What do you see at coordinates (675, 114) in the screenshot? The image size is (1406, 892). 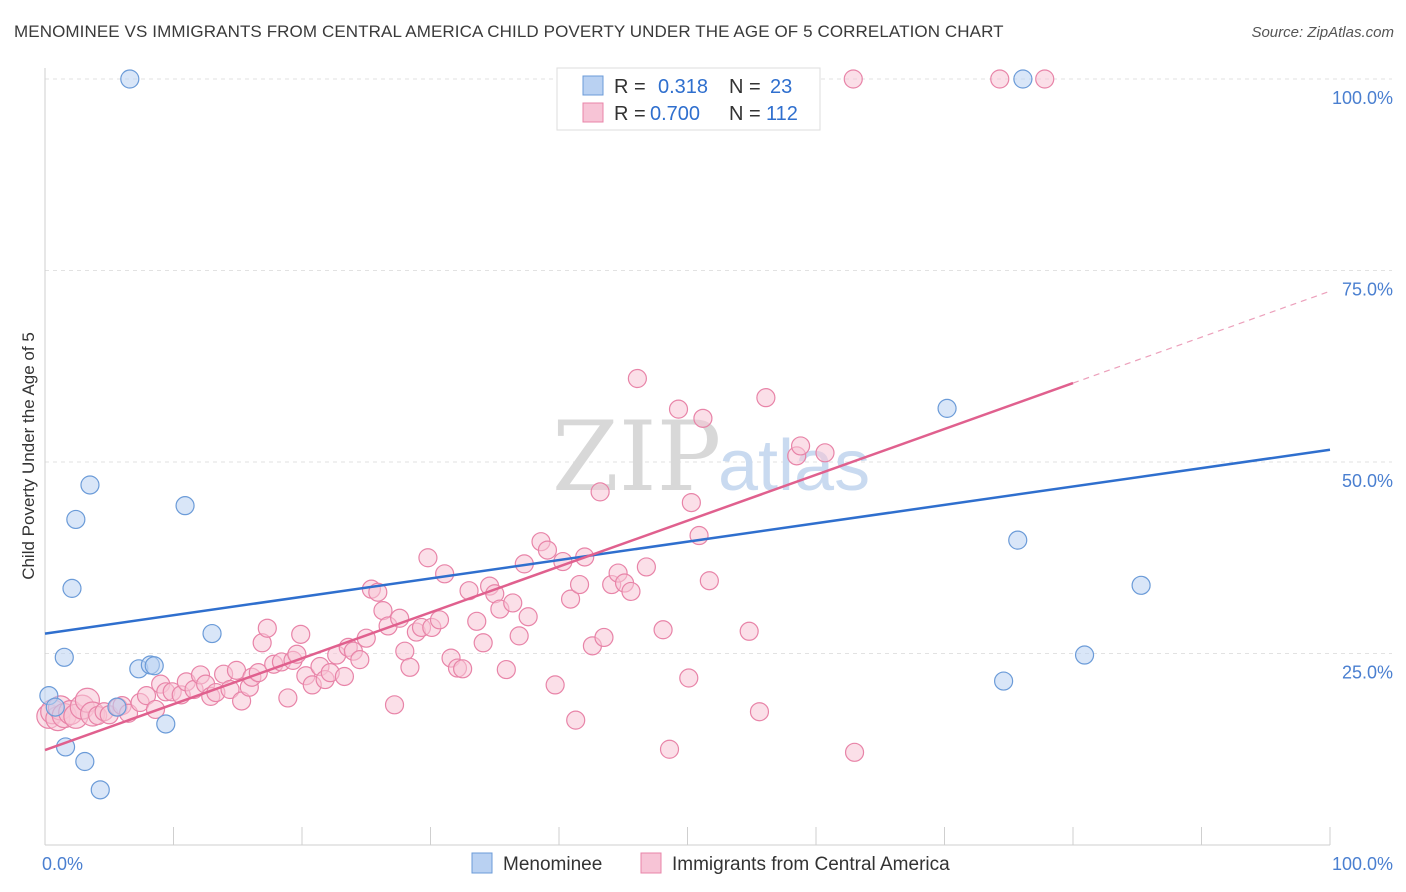 I see `legend-r-value-2: 0.700` at bounding box center [675, 114].